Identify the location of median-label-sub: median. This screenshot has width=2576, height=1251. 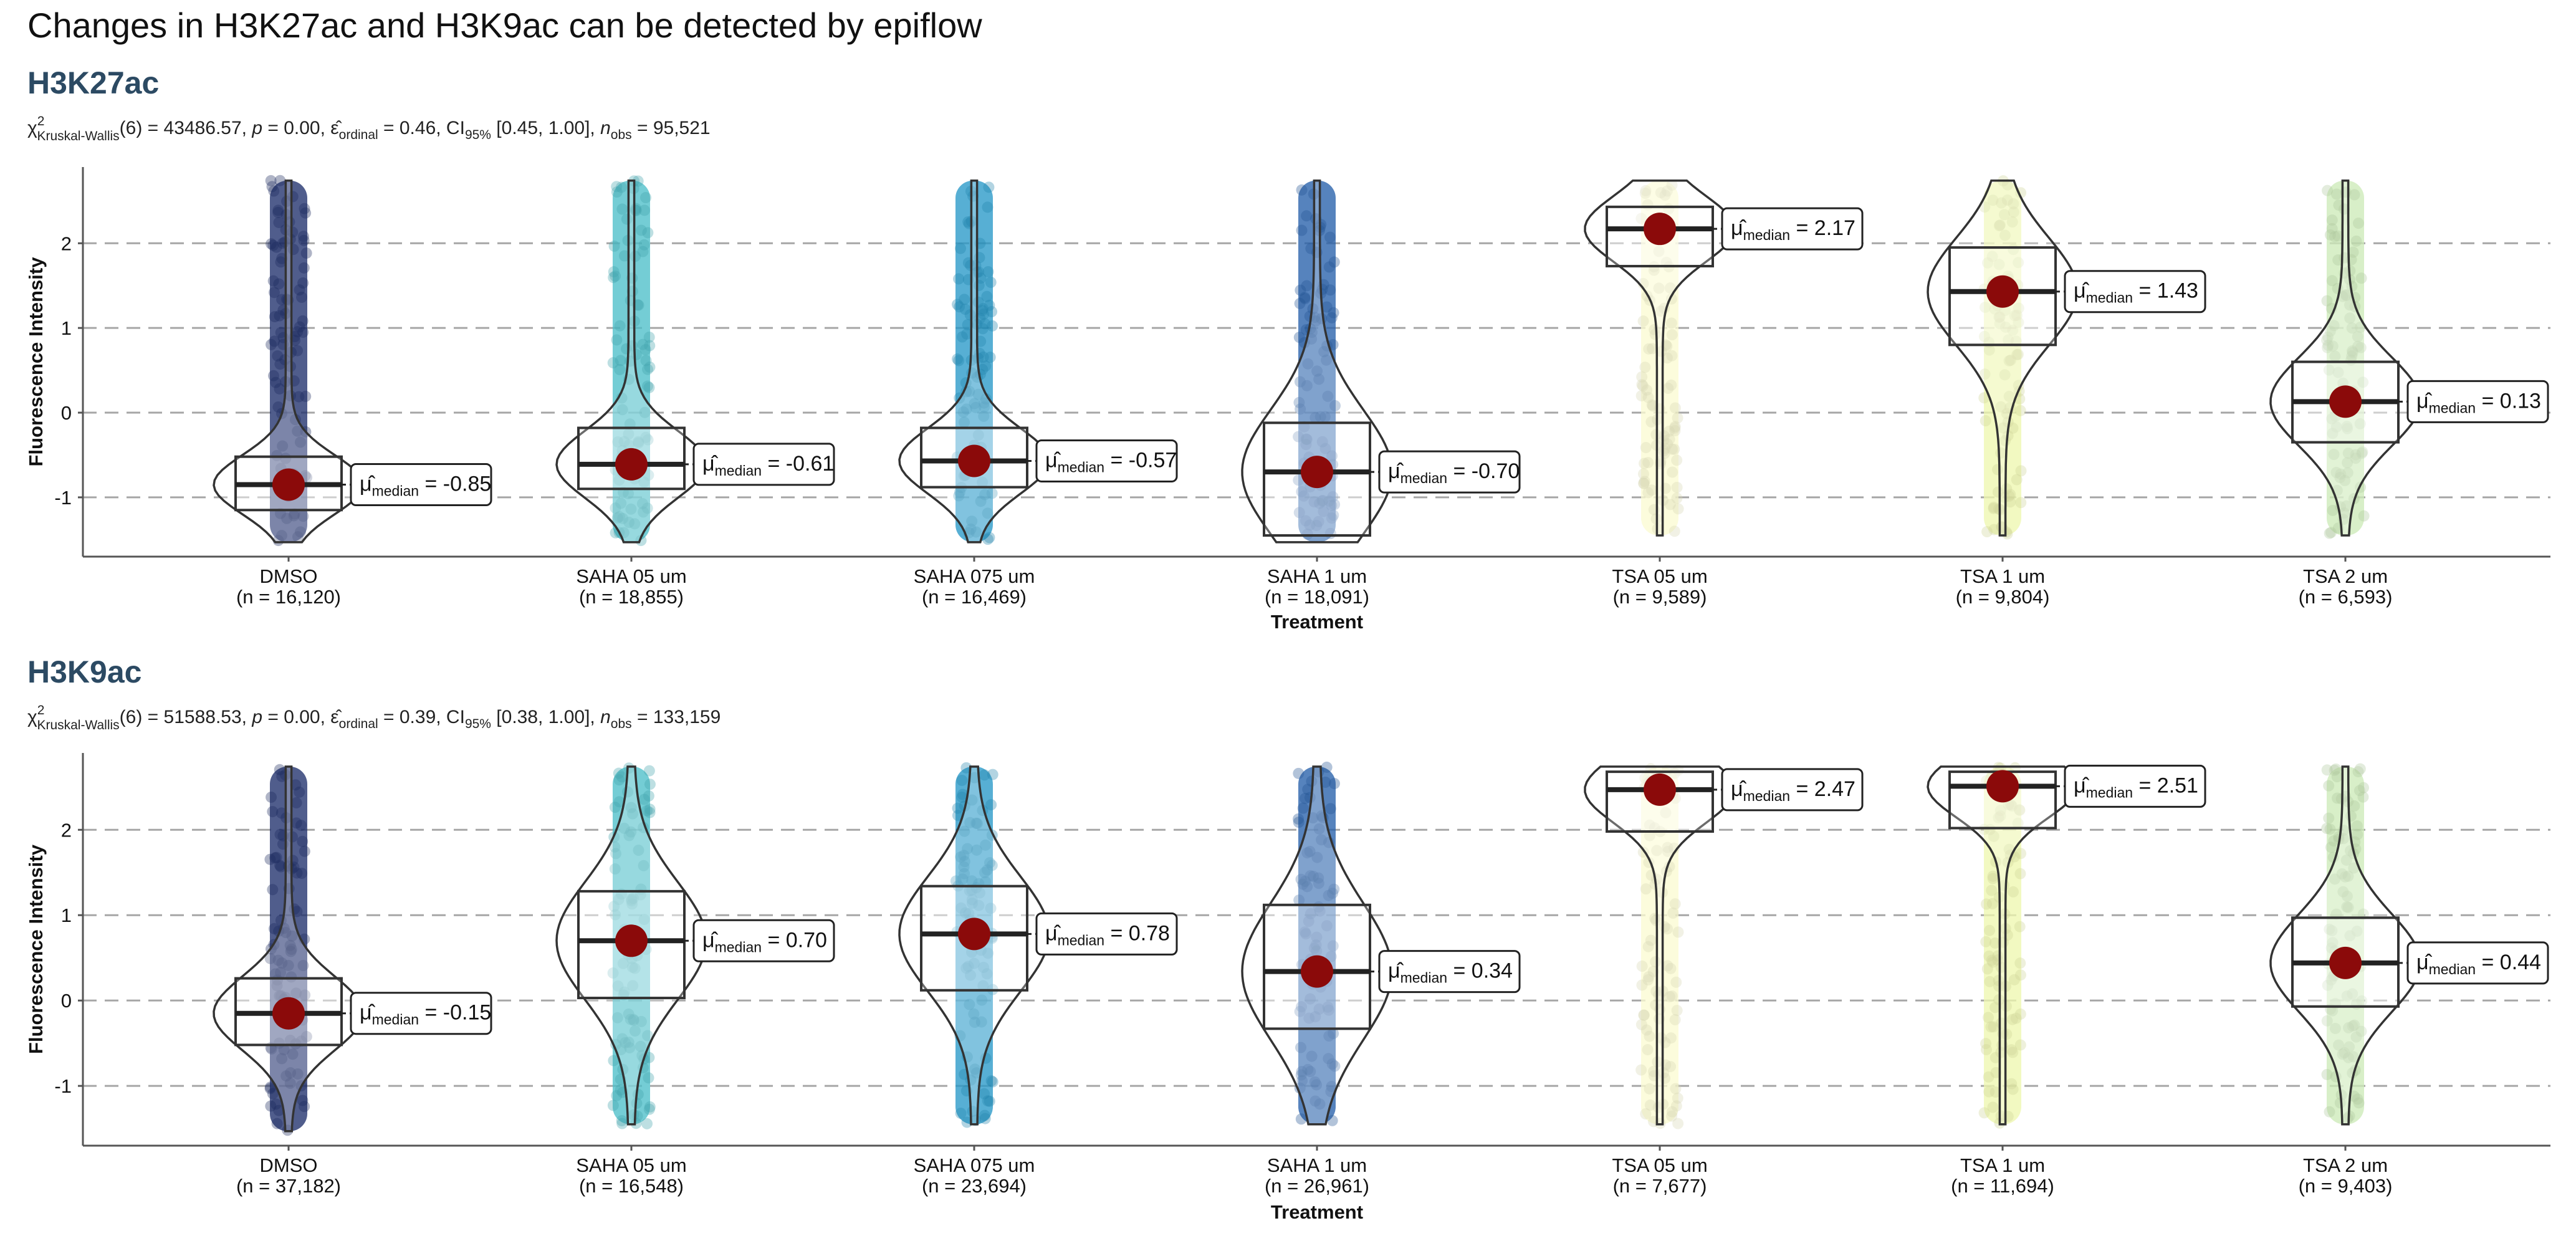
(739, 471).